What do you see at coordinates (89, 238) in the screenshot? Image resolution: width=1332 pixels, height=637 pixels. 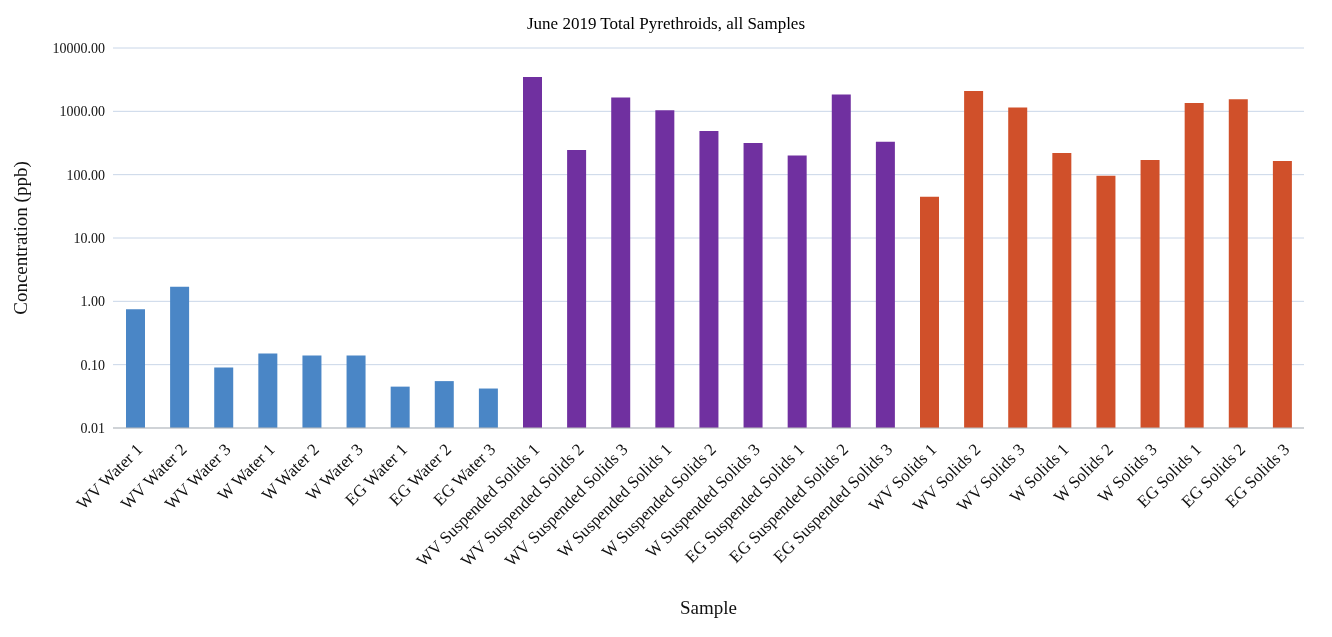 I see `y-tick-label: 10.00` at bounding box center [89, 238].